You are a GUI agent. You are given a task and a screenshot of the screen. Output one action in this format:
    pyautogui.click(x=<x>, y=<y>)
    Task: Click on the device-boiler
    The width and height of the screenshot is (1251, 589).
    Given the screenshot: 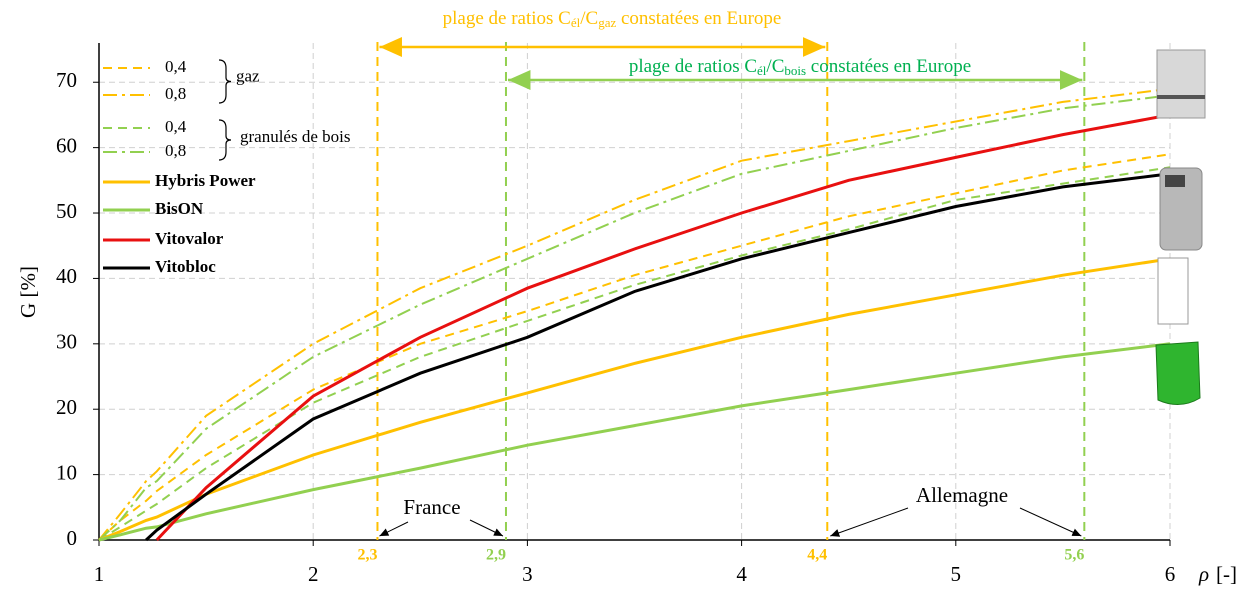 What is the action you would take?
    pyautogui.click(x=1181, y=84)
    